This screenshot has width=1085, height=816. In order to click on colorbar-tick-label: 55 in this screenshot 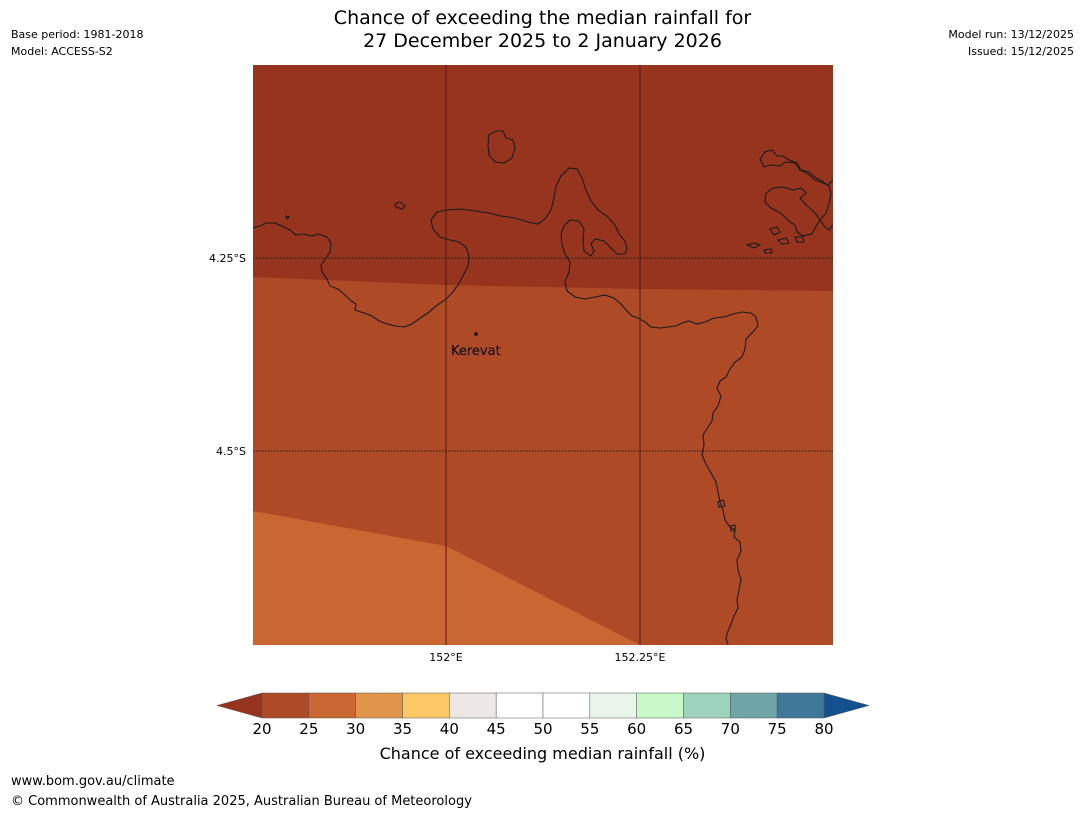, I will do `click(589, 729)`.